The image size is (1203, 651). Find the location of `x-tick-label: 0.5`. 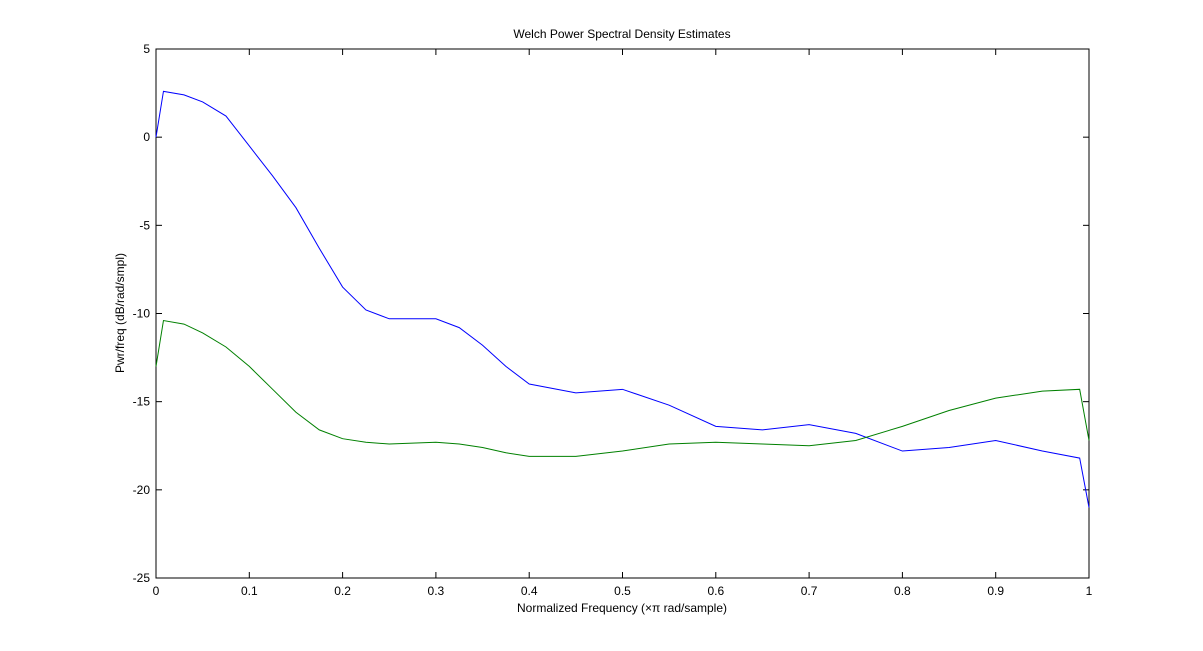

x-tick-label: 0.5 is located at coordinates (622, 591).